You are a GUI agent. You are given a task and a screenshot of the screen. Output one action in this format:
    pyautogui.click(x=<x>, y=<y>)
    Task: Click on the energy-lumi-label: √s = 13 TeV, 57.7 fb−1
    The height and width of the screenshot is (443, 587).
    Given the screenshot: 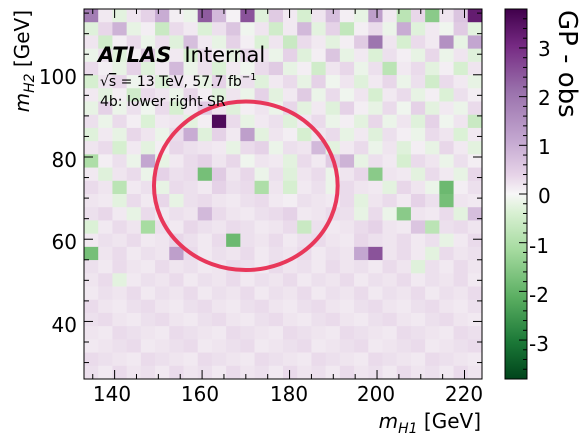 What is the action you would take?
    pyautogui.click(x=178, y=81)
    